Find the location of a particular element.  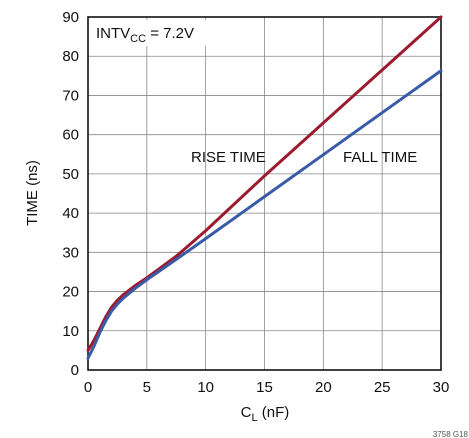

x-tick-labels: 0 5 10 15 20 25 30 is located at coordinates (267, 387).